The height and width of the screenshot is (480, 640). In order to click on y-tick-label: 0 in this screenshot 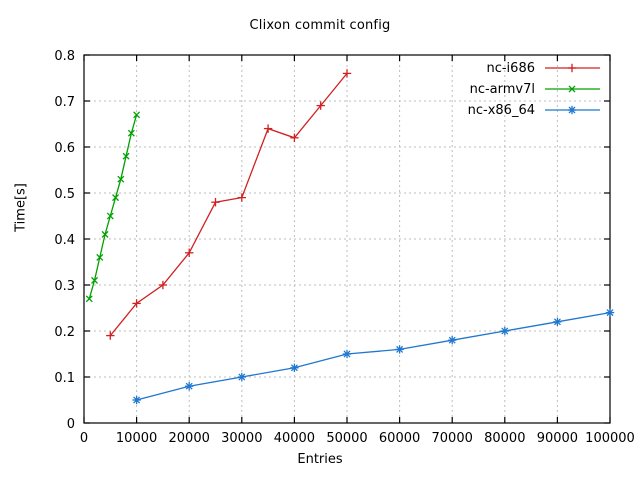, I will do `click(71, 424)`.